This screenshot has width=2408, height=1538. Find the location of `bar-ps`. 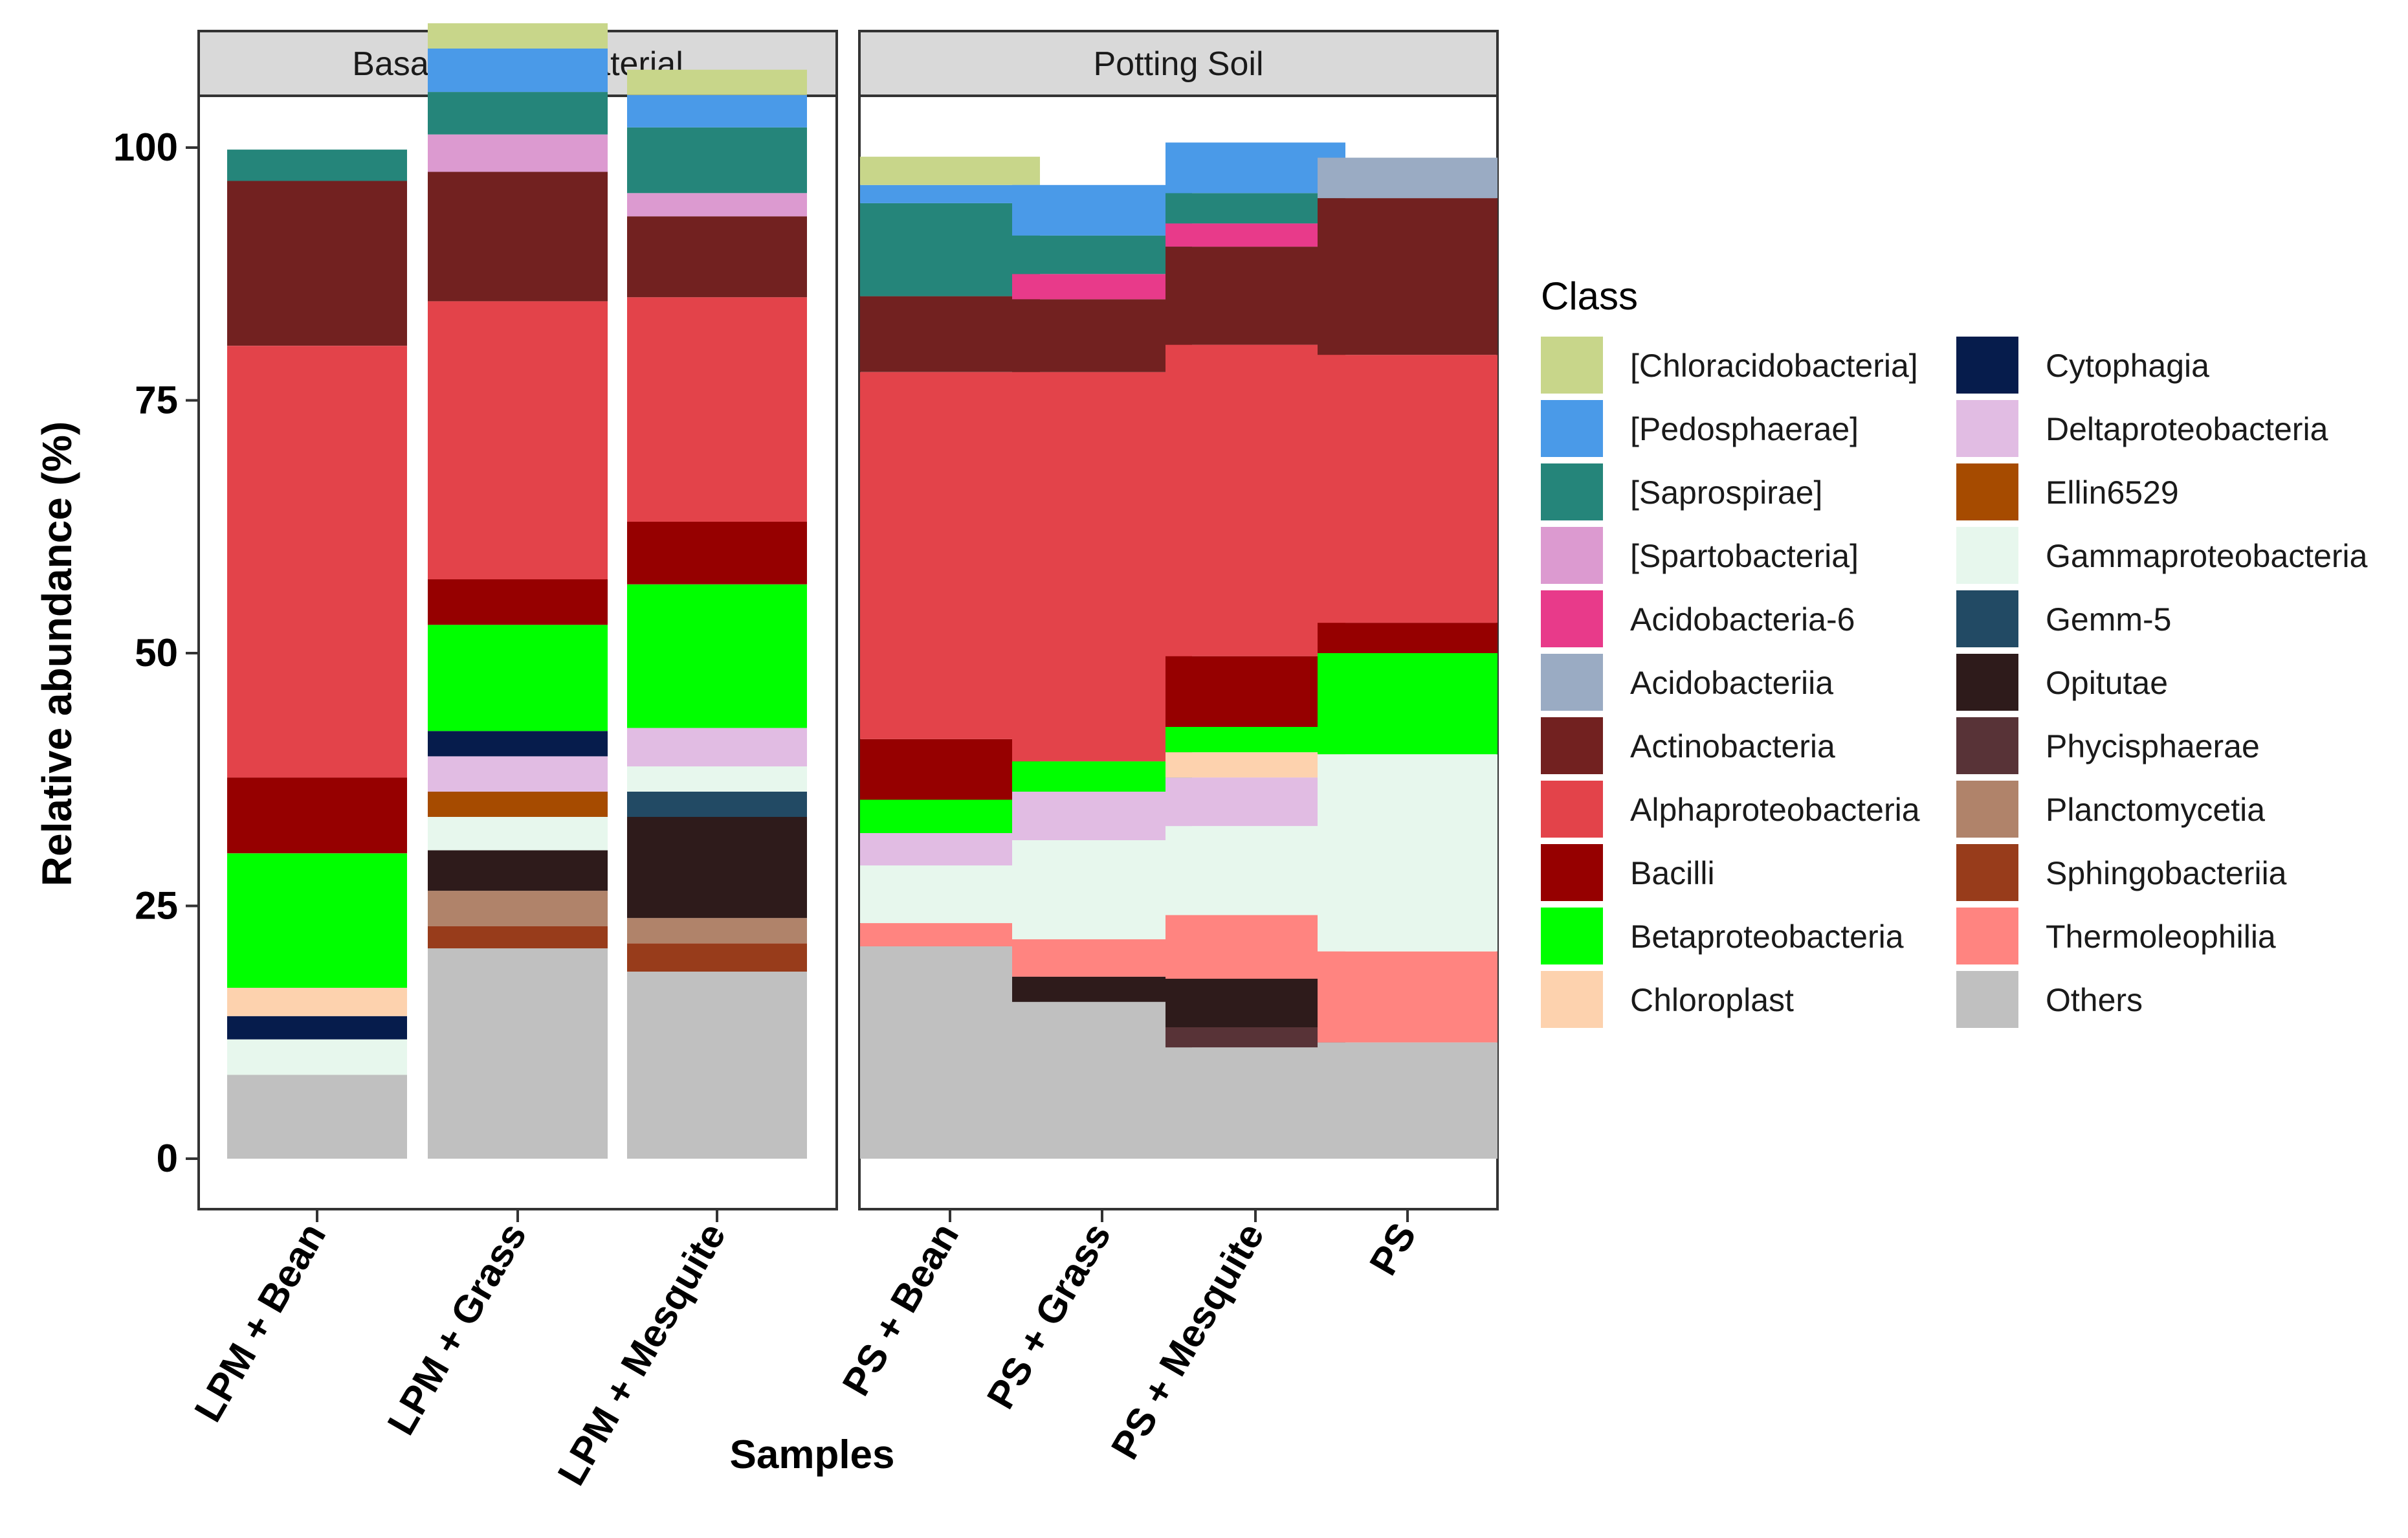

bar-ps is located at coordinates (1408, 658).